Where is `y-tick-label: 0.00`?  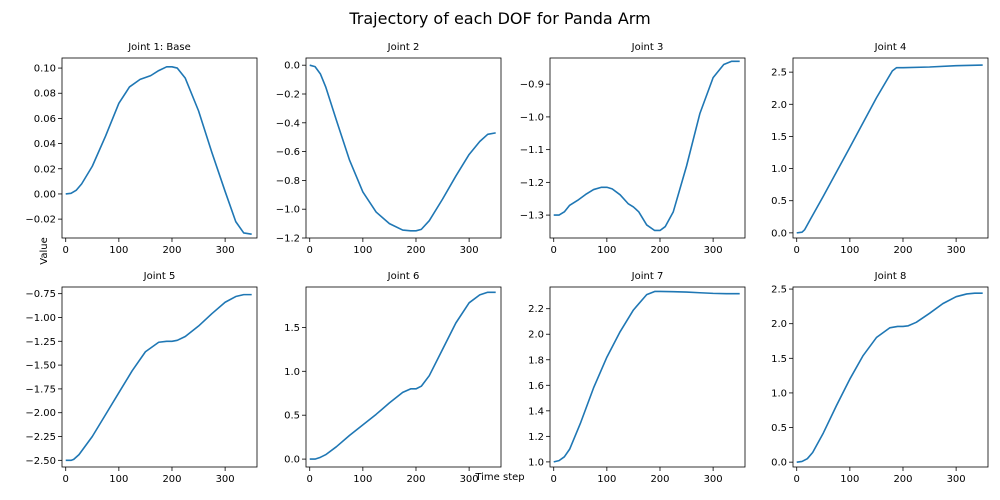 y-tick-label: 0.00 is located at coordinates (45, 194).